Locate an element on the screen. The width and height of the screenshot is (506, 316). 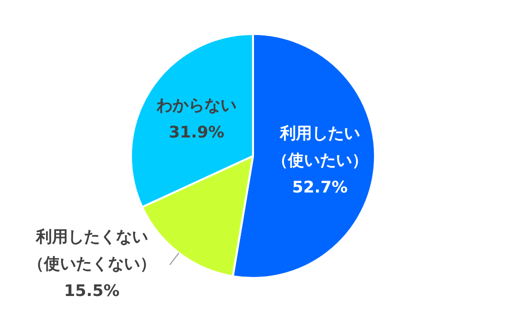
data-label: 15.5% is located at coordinates (92, 290).